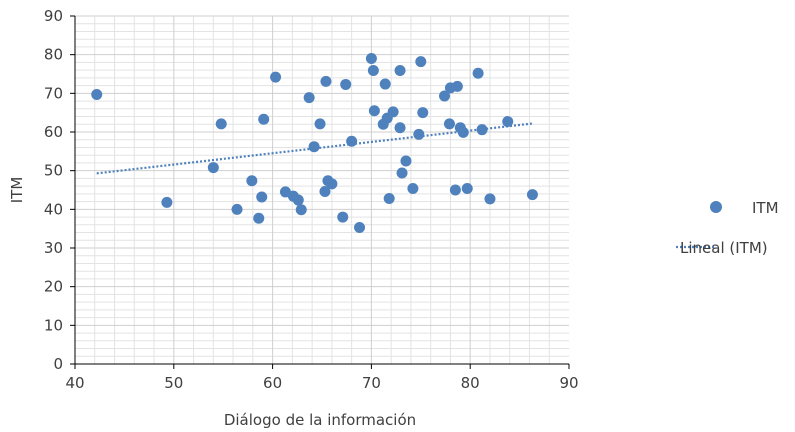  Describe the element at coordinates (765, 208) in the screenshot. I see `legend-label-itm: ITM` at that location.